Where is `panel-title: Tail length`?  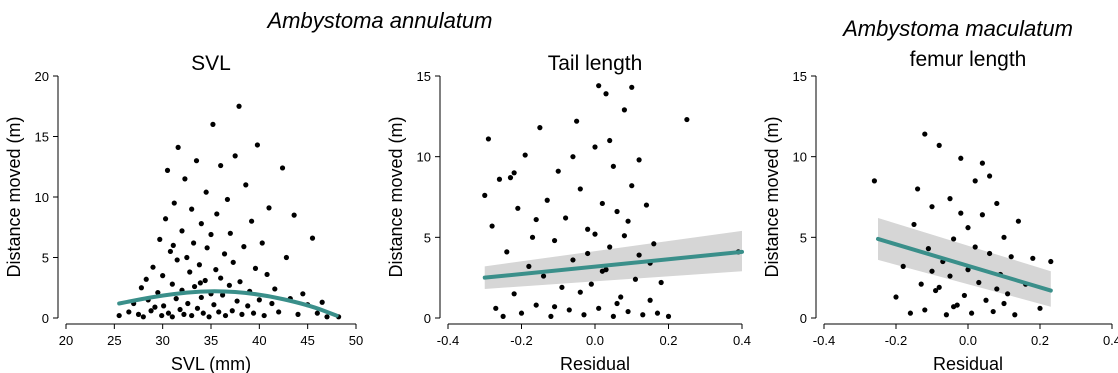
panel-title: Tail length is located at coordinates (595, 63).